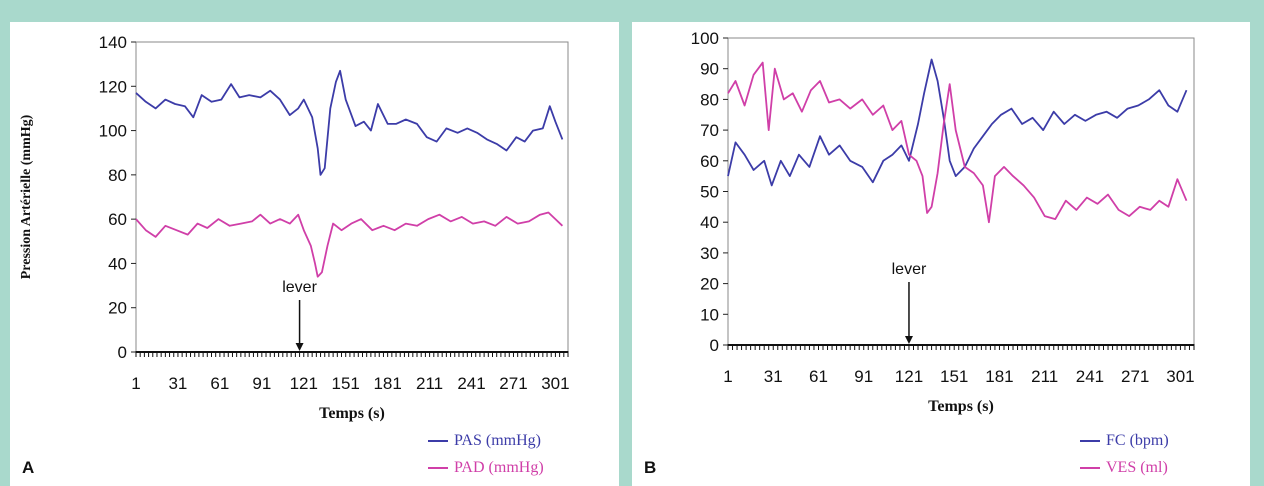 This screenshot has height=486, width=1264. I want to click on legend-a: PAS (mmHg) PAD (mmHg), so click(486, 454).